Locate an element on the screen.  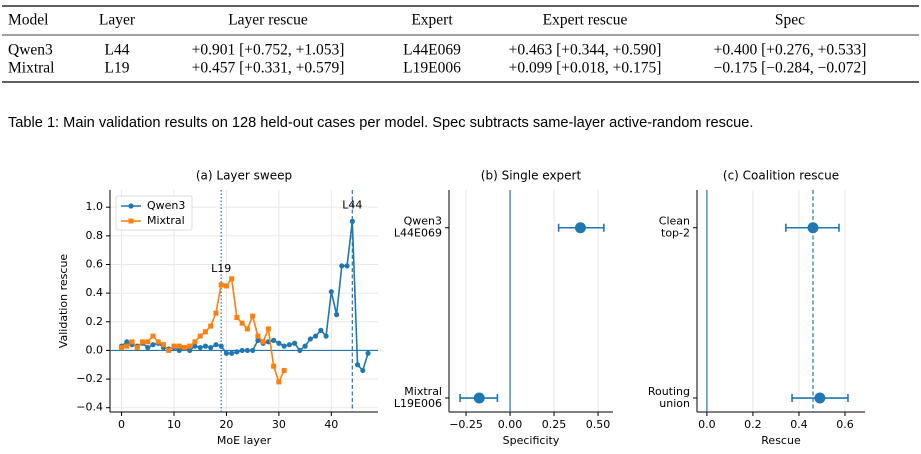
table-header: Expert rescue is located at coordinates (585, 20).